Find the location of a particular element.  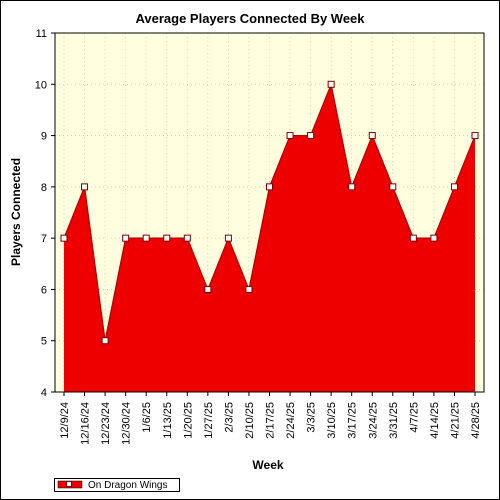

y-tick-label: 8 is located at coordinates (44, 188).